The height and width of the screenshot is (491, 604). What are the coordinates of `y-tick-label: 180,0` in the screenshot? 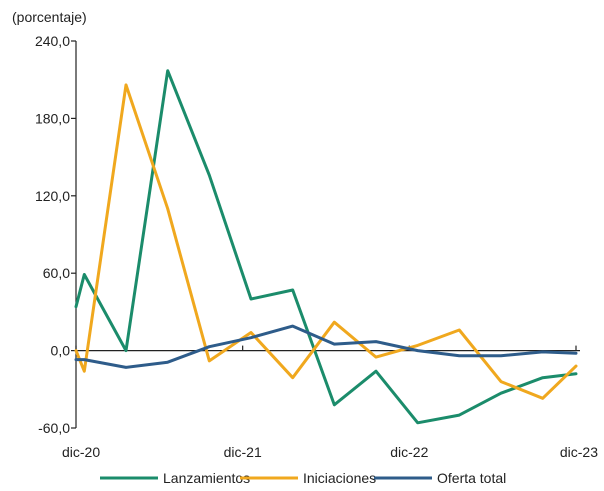 It's located at (52, 118).